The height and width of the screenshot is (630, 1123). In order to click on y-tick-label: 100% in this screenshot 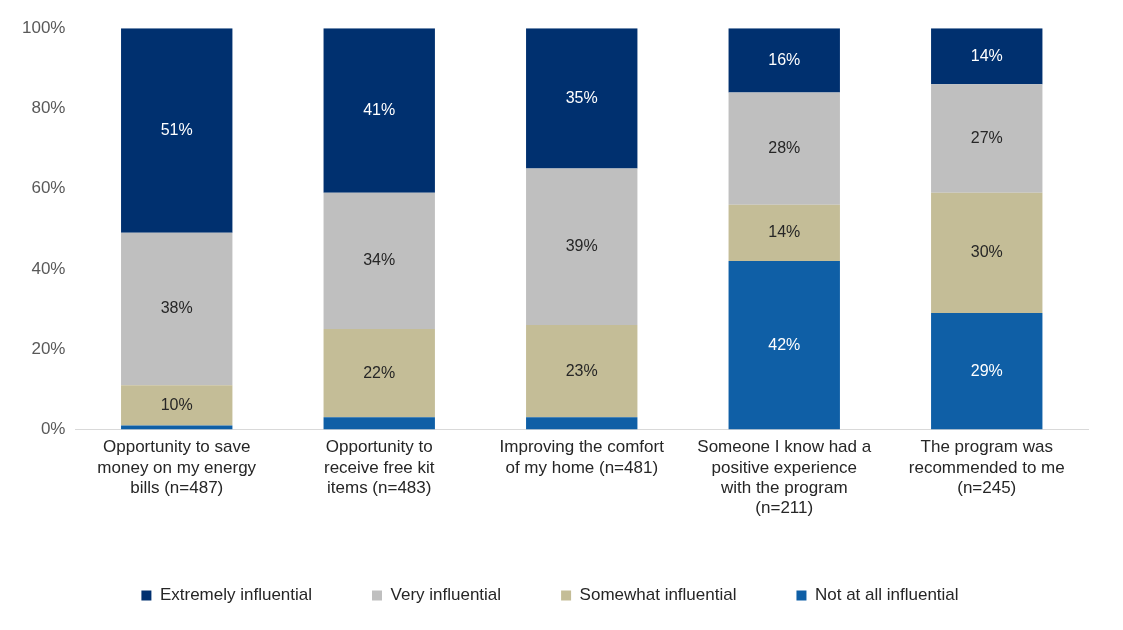, I will do `click(44, 27)`.